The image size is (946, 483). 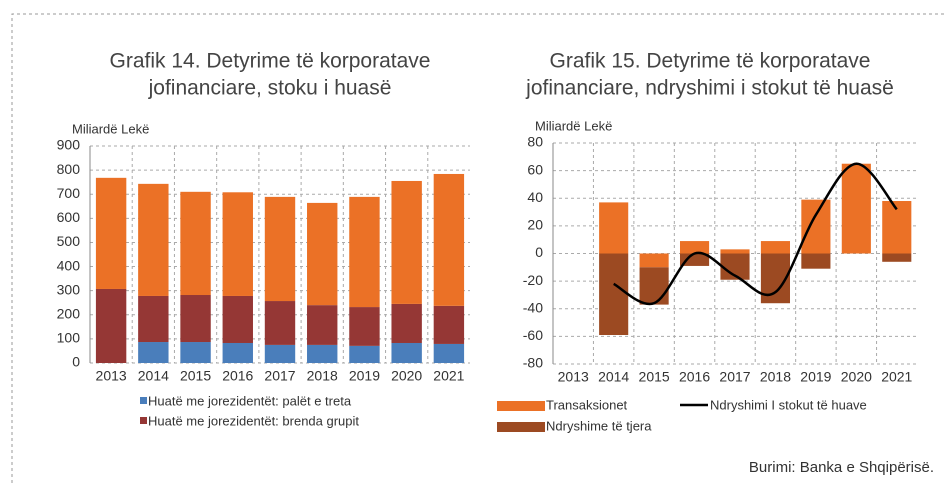 What do you see at coordinates (69, 193) in the screenshot?
I see `y-tick-label: 700` at bounding box center [69, 193].